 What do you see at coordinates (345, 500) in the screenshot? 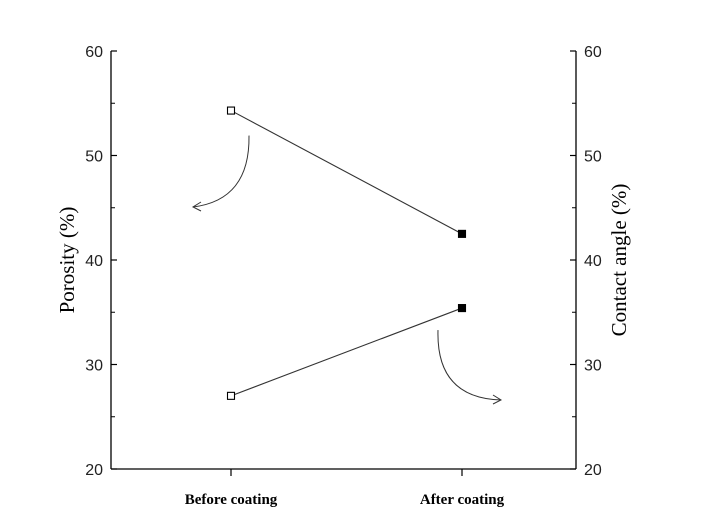
I see `category-labels: Before coating After coating` at bounding box center [345, 500].